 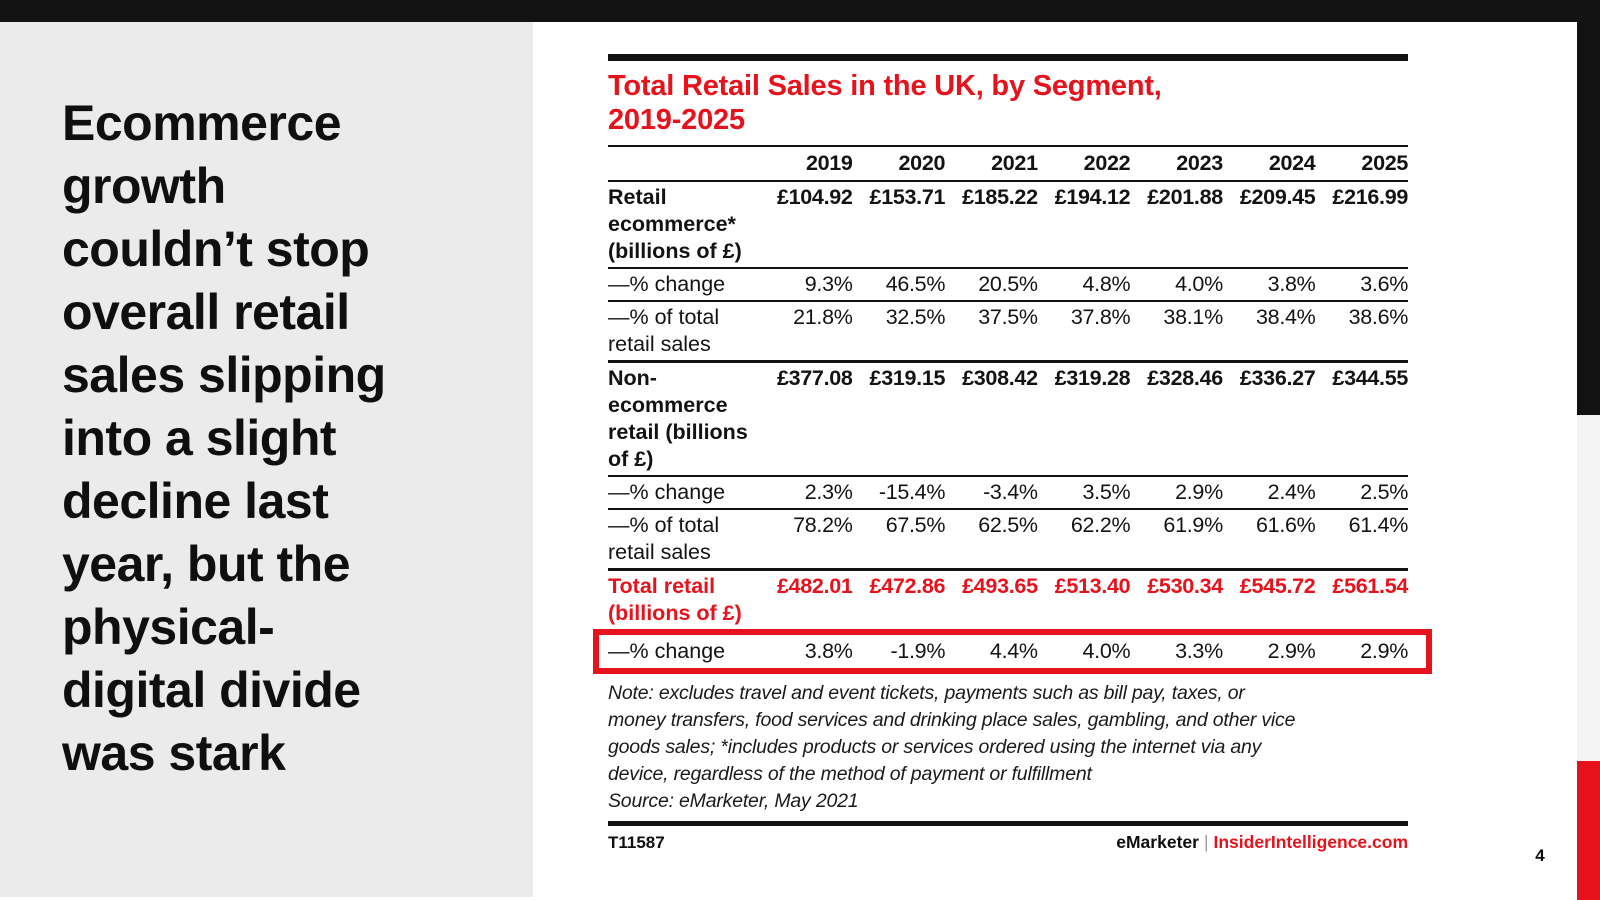 I want to click on cell-value: £194.12, so click(x=1092, y=197).